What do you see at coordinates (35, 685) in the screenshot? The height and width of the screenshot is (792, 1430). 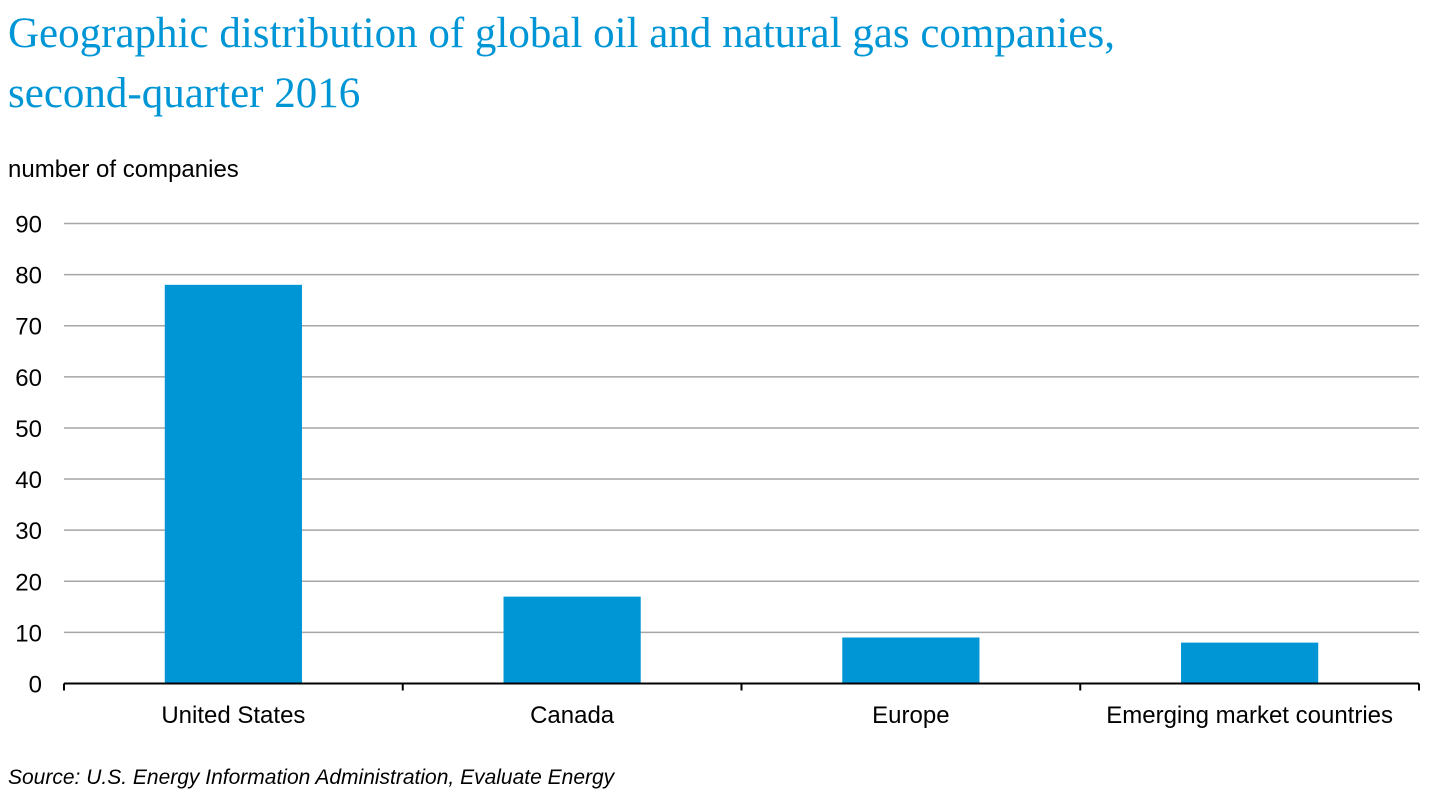 I see `y-tick-label: 0` at bounding box center [35, 685].